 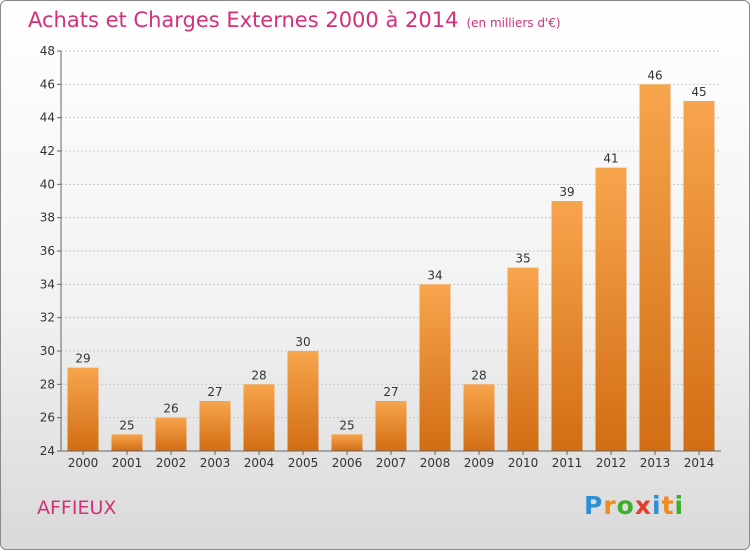 What do you see at coordinates (47, 384) in the screenshot?
I see `y-tick-label: 28` at bounding box center [47, 384].